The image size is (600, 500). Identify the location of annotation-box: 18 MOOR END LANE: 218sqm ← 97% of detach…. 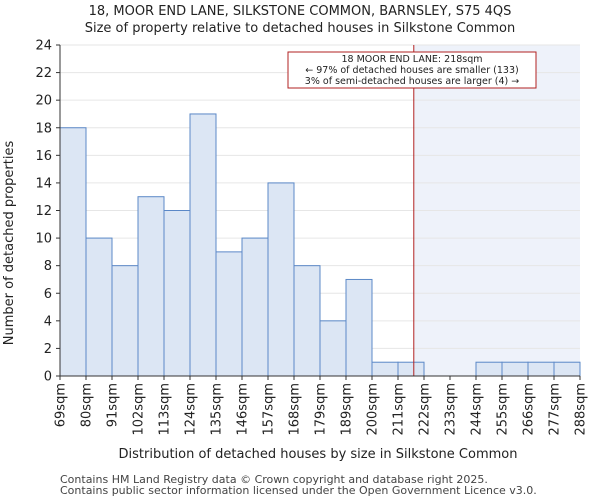
(412, 70).